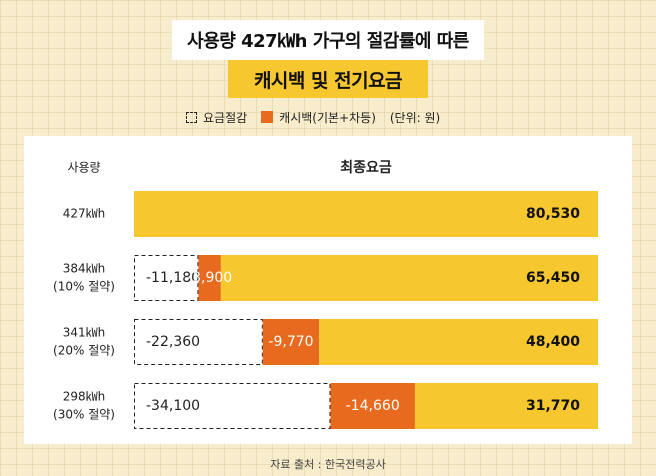 The image size is (656, 476). What do you see at coordinates (328, 79) in the screenshot?
I see `title-line2: 캐시백 및 전기요금` at bounding box center [328, 79].